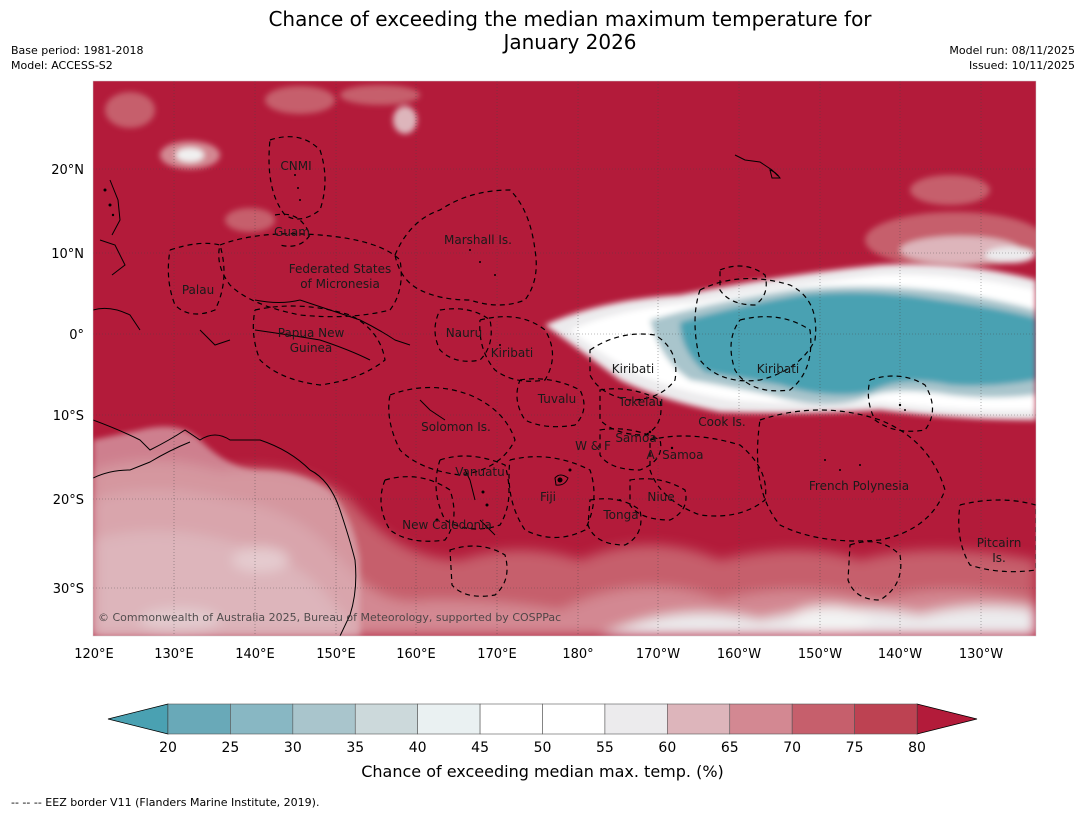 The width and height of the screenshot is (1085, 816). I want to click on label-solomon: Solomon Is., so click(456, 427).